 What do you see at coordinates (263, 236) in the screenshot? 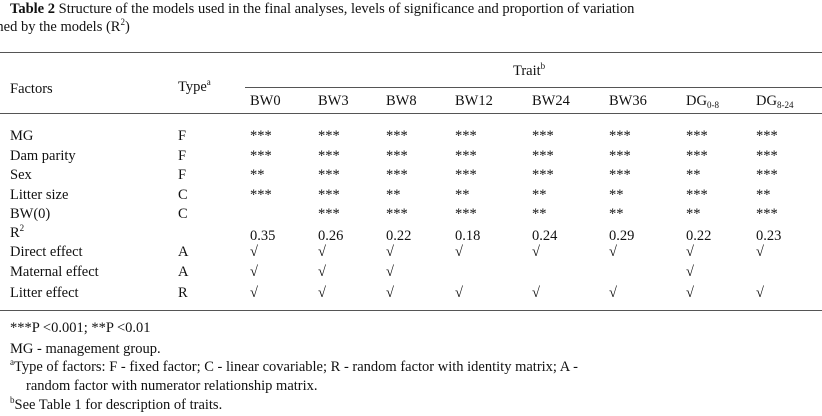
I see `cell: 0.35` at bounding box center [263, 236].